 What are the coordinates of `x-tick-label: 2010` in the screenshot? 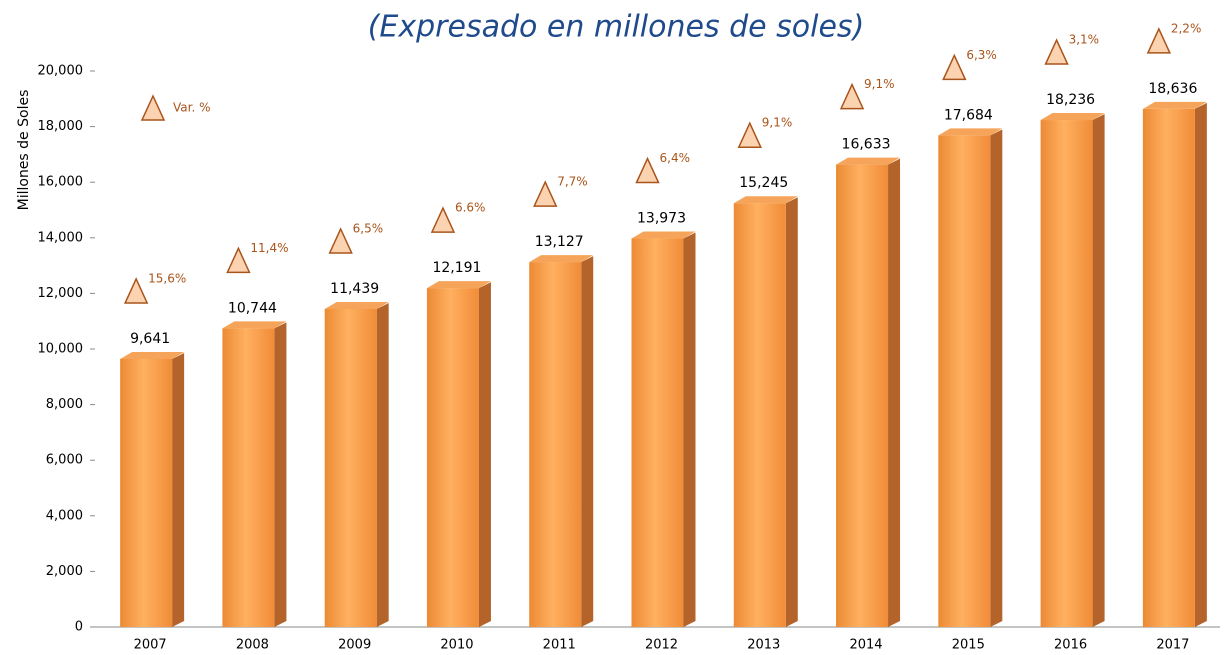 It's located at (456, 645).